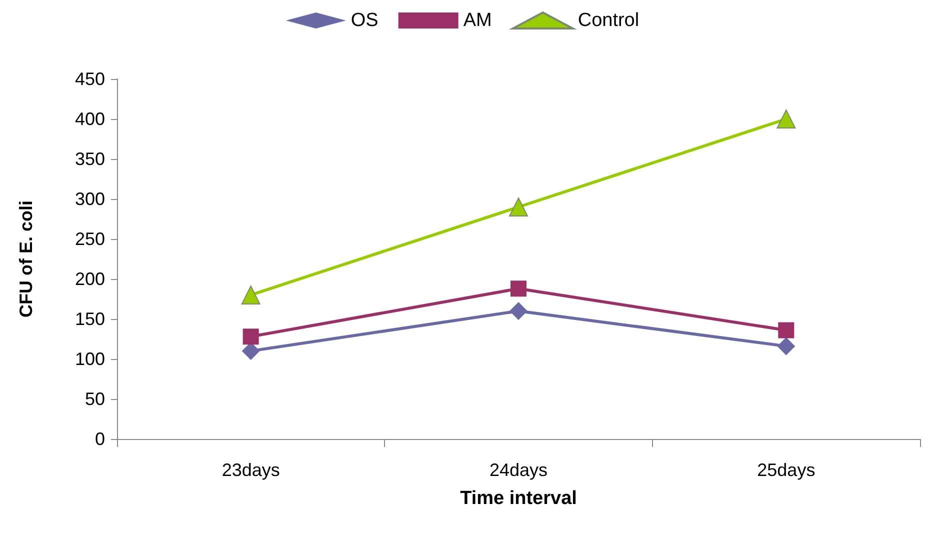  What do you see at coordinates (477, 20) in the screenshot?
I see `legend-label: AM` at bounding box center [477, 20].